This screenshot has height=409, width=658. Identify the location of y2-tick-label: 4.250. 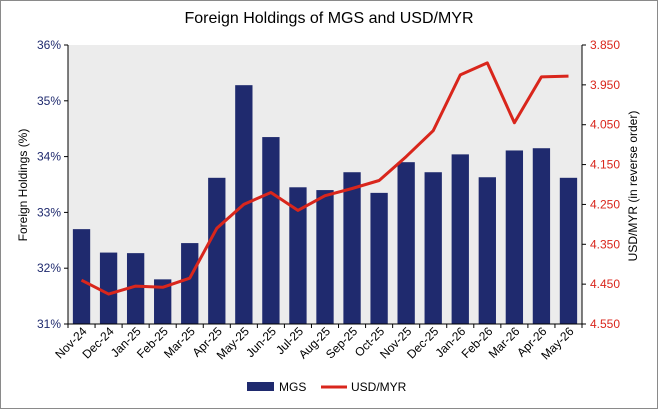
(605, 204).